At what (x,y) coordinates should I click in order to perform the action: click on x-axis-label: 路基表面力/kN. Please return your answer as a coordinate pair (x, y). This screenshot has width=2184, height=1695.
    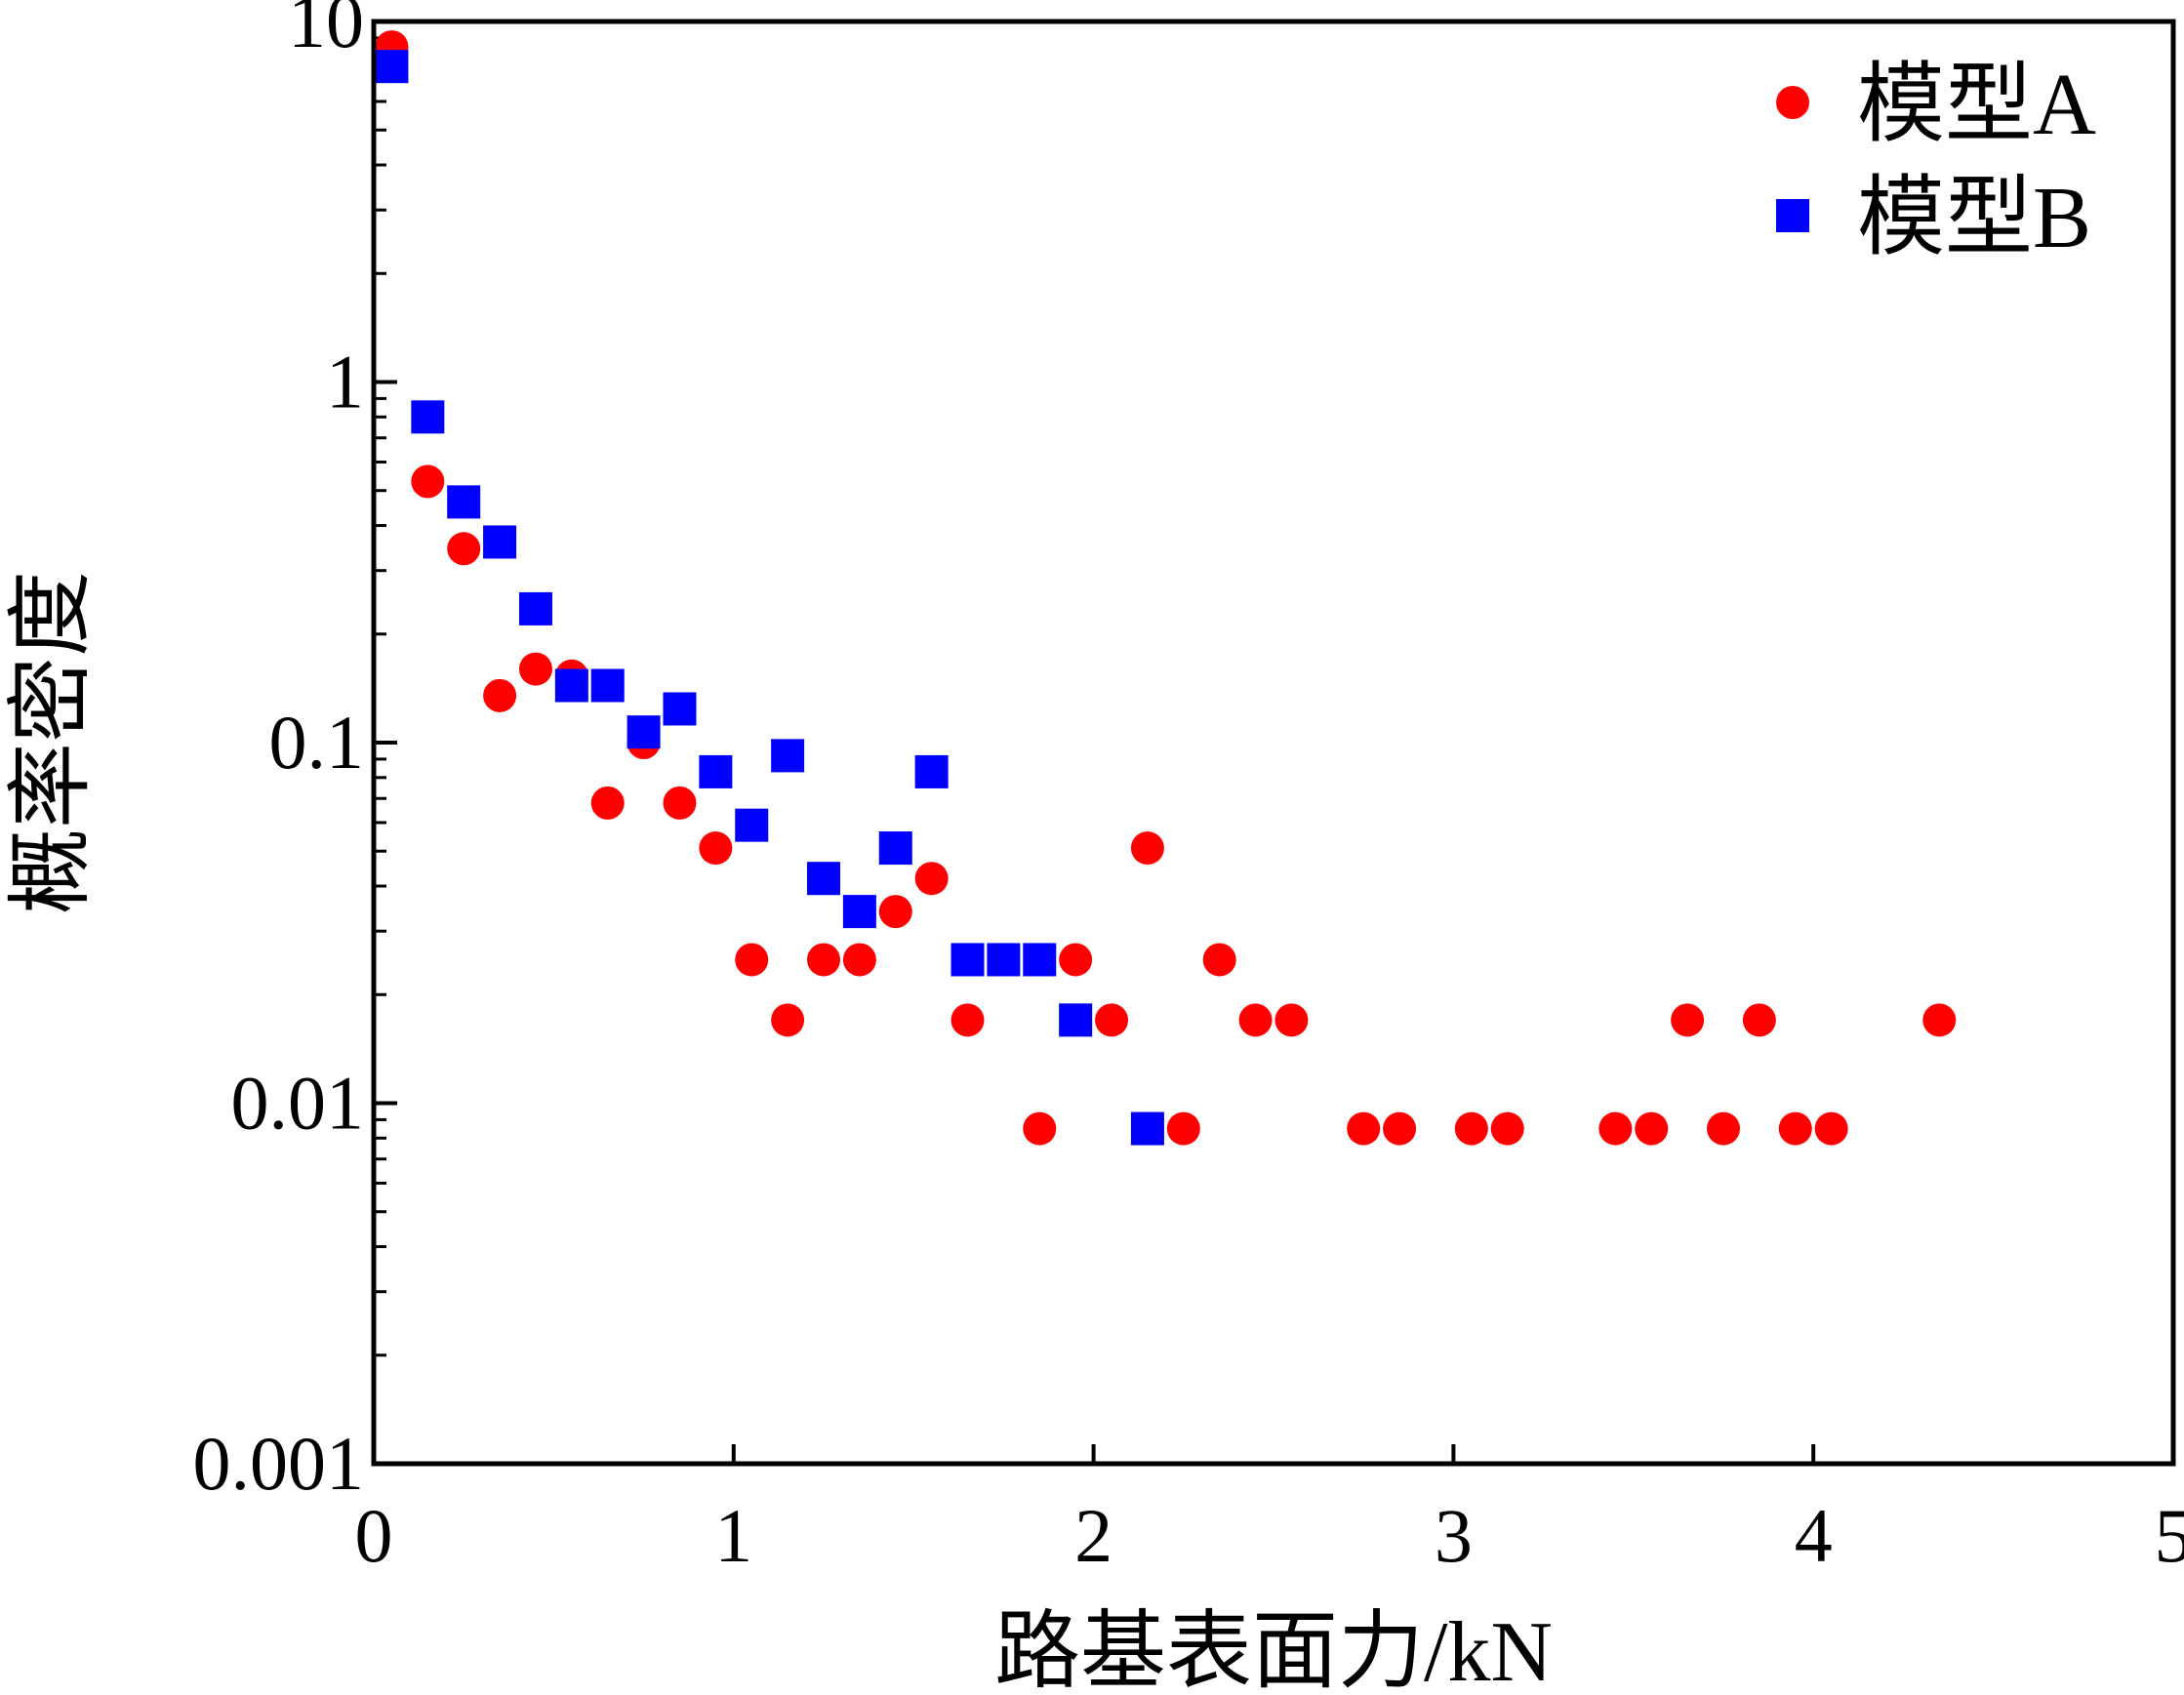
    Looking at the image, I should click on (1273, 1650).